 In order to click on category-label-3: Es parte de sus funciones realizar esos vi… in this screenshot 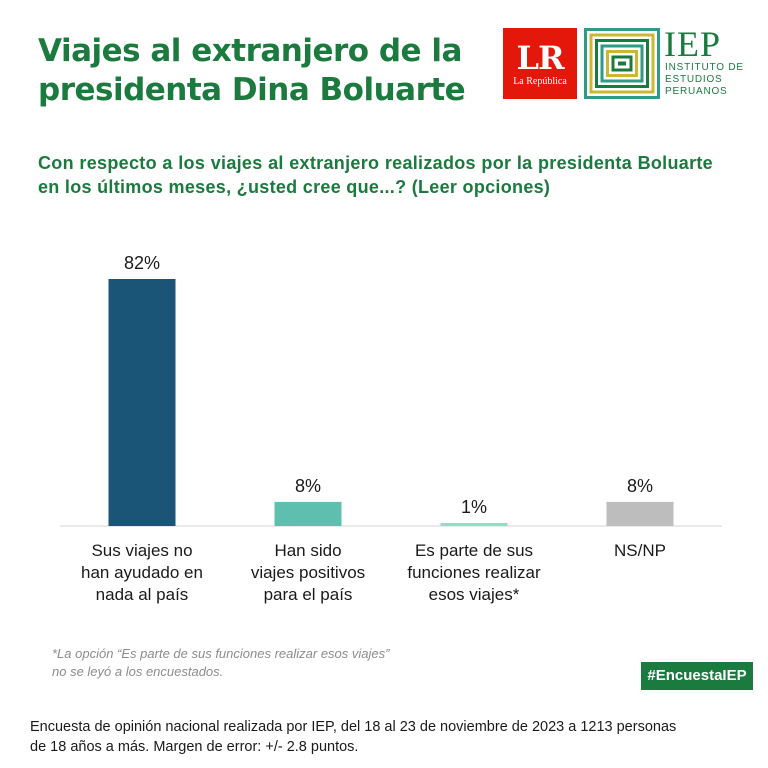, I will do `click(474, 572)`.